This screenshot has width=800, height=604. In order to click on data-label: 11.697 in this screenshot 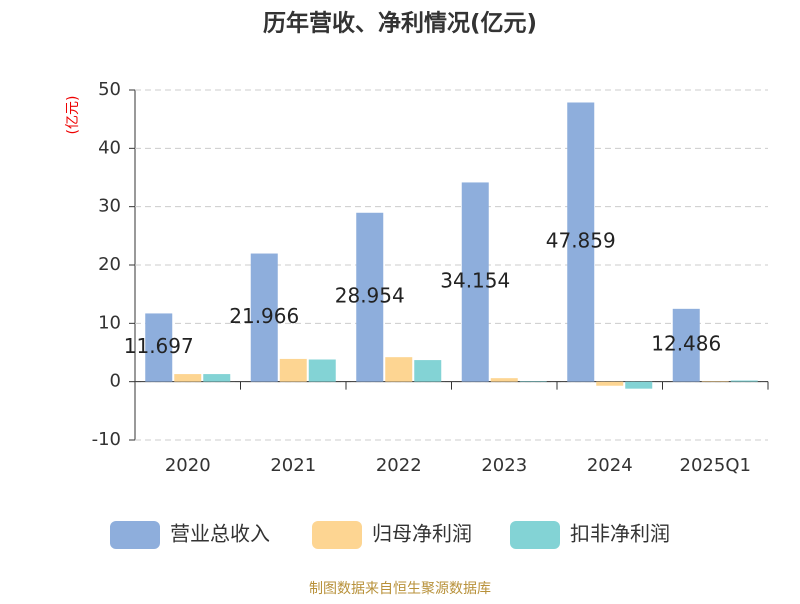, I will do `click(159, 346)`.